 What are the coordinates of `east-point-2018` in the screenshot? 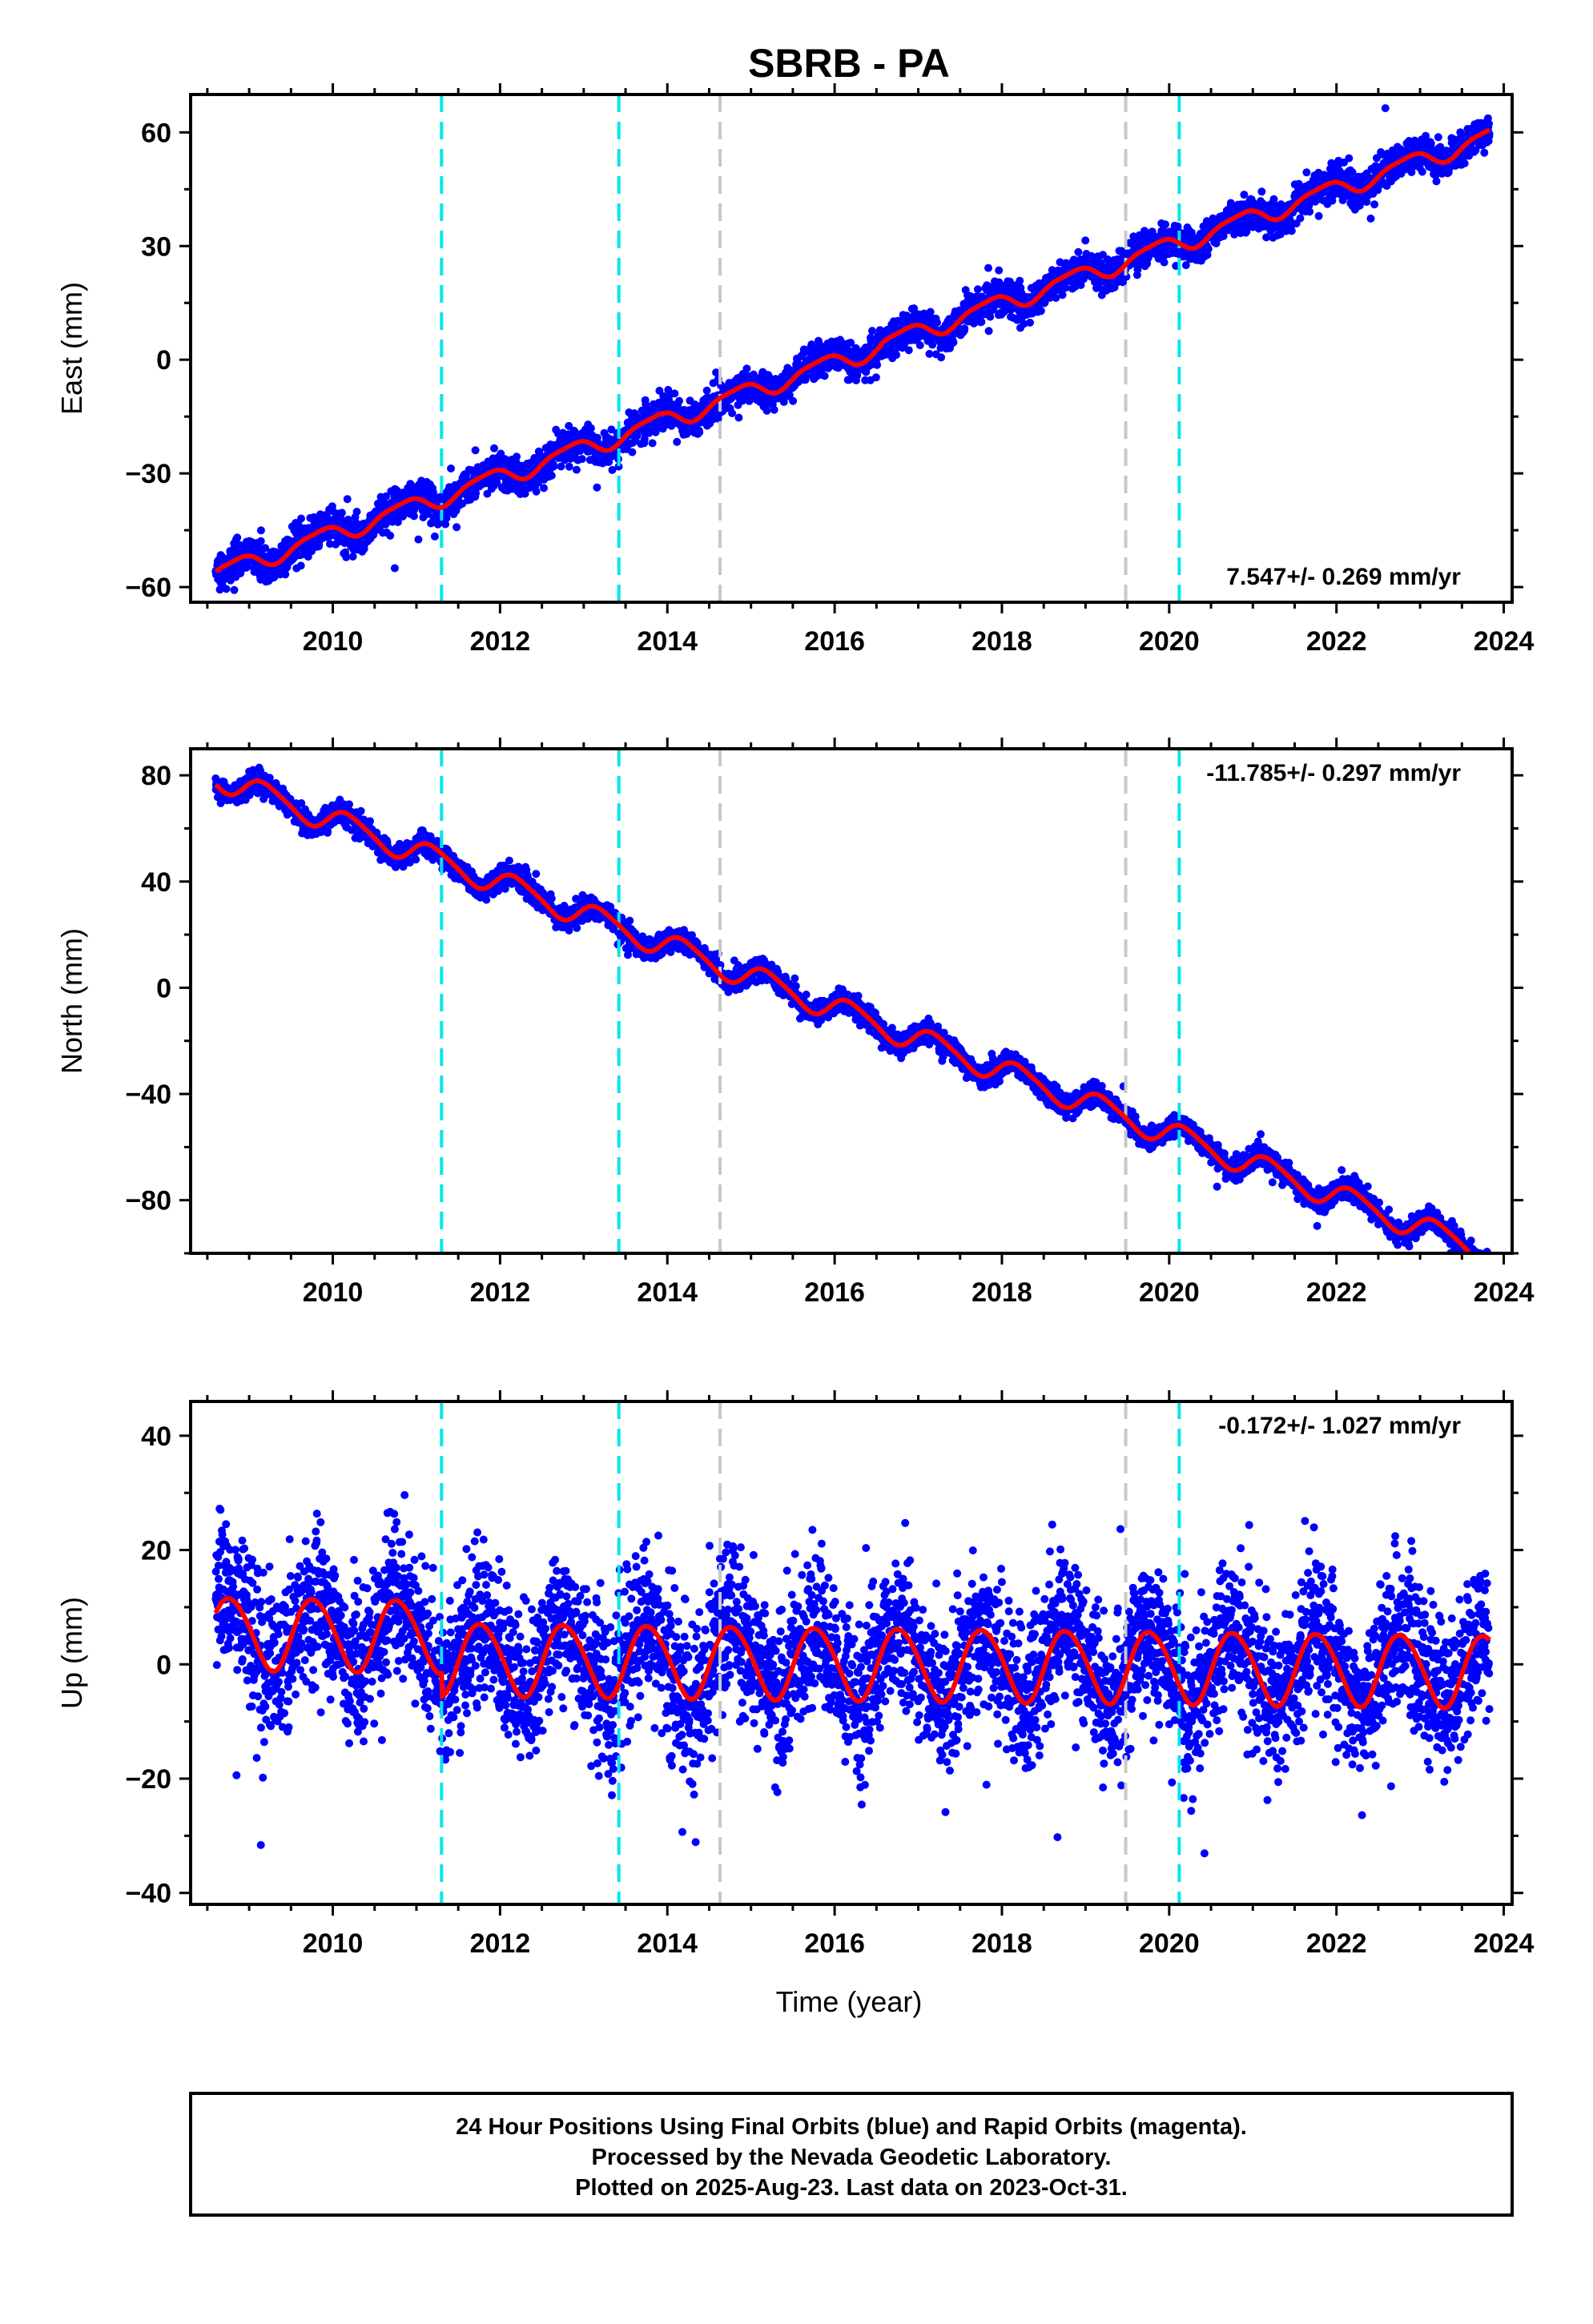 It's located at (738, 417).